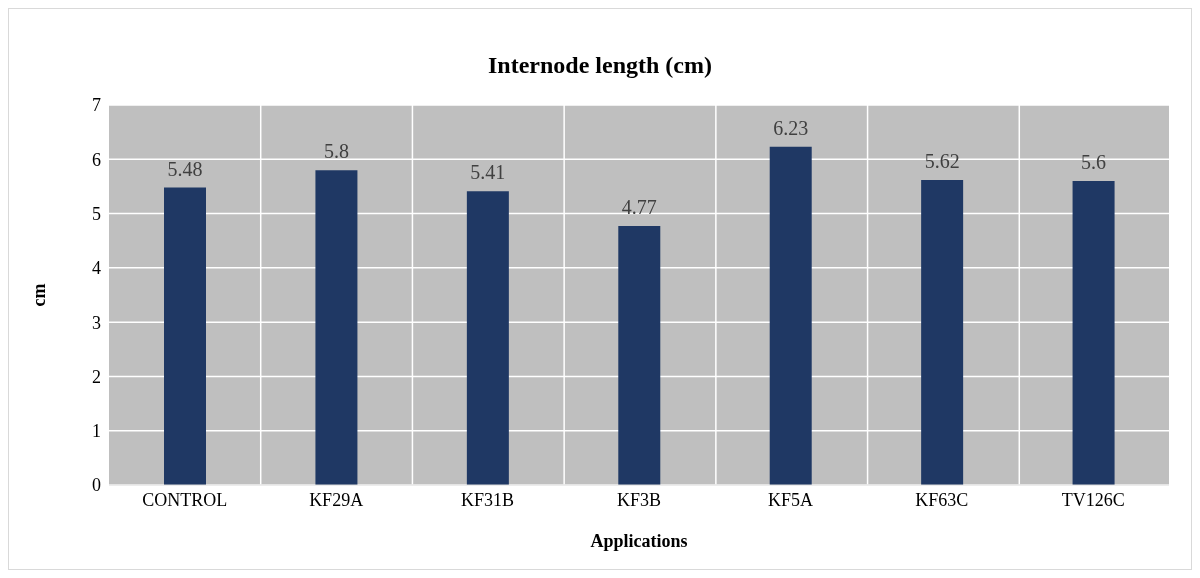  What do you see at coordinates (942, 160) in the screenshot?
I see `data-label: 5.62` at bounding box center [942, 160].